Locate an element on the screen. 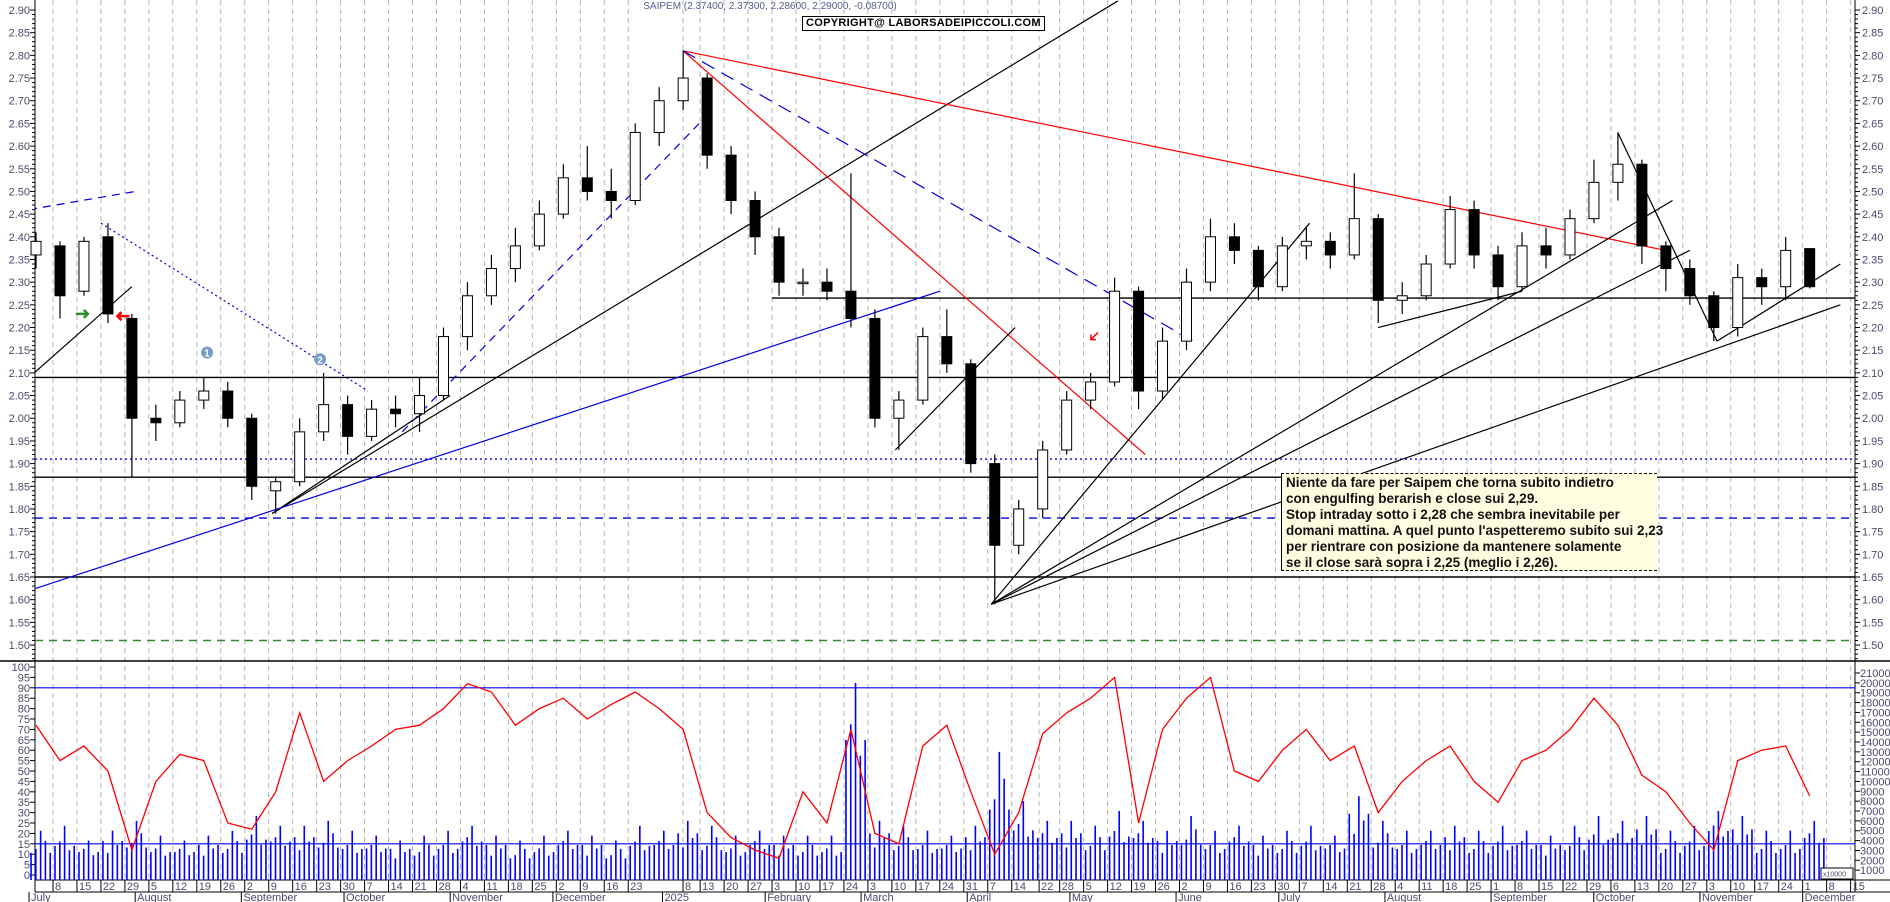 This screenshot has width=1890, height=902. volume-axis-label: 1000 is located at coordinates (1872, 871).